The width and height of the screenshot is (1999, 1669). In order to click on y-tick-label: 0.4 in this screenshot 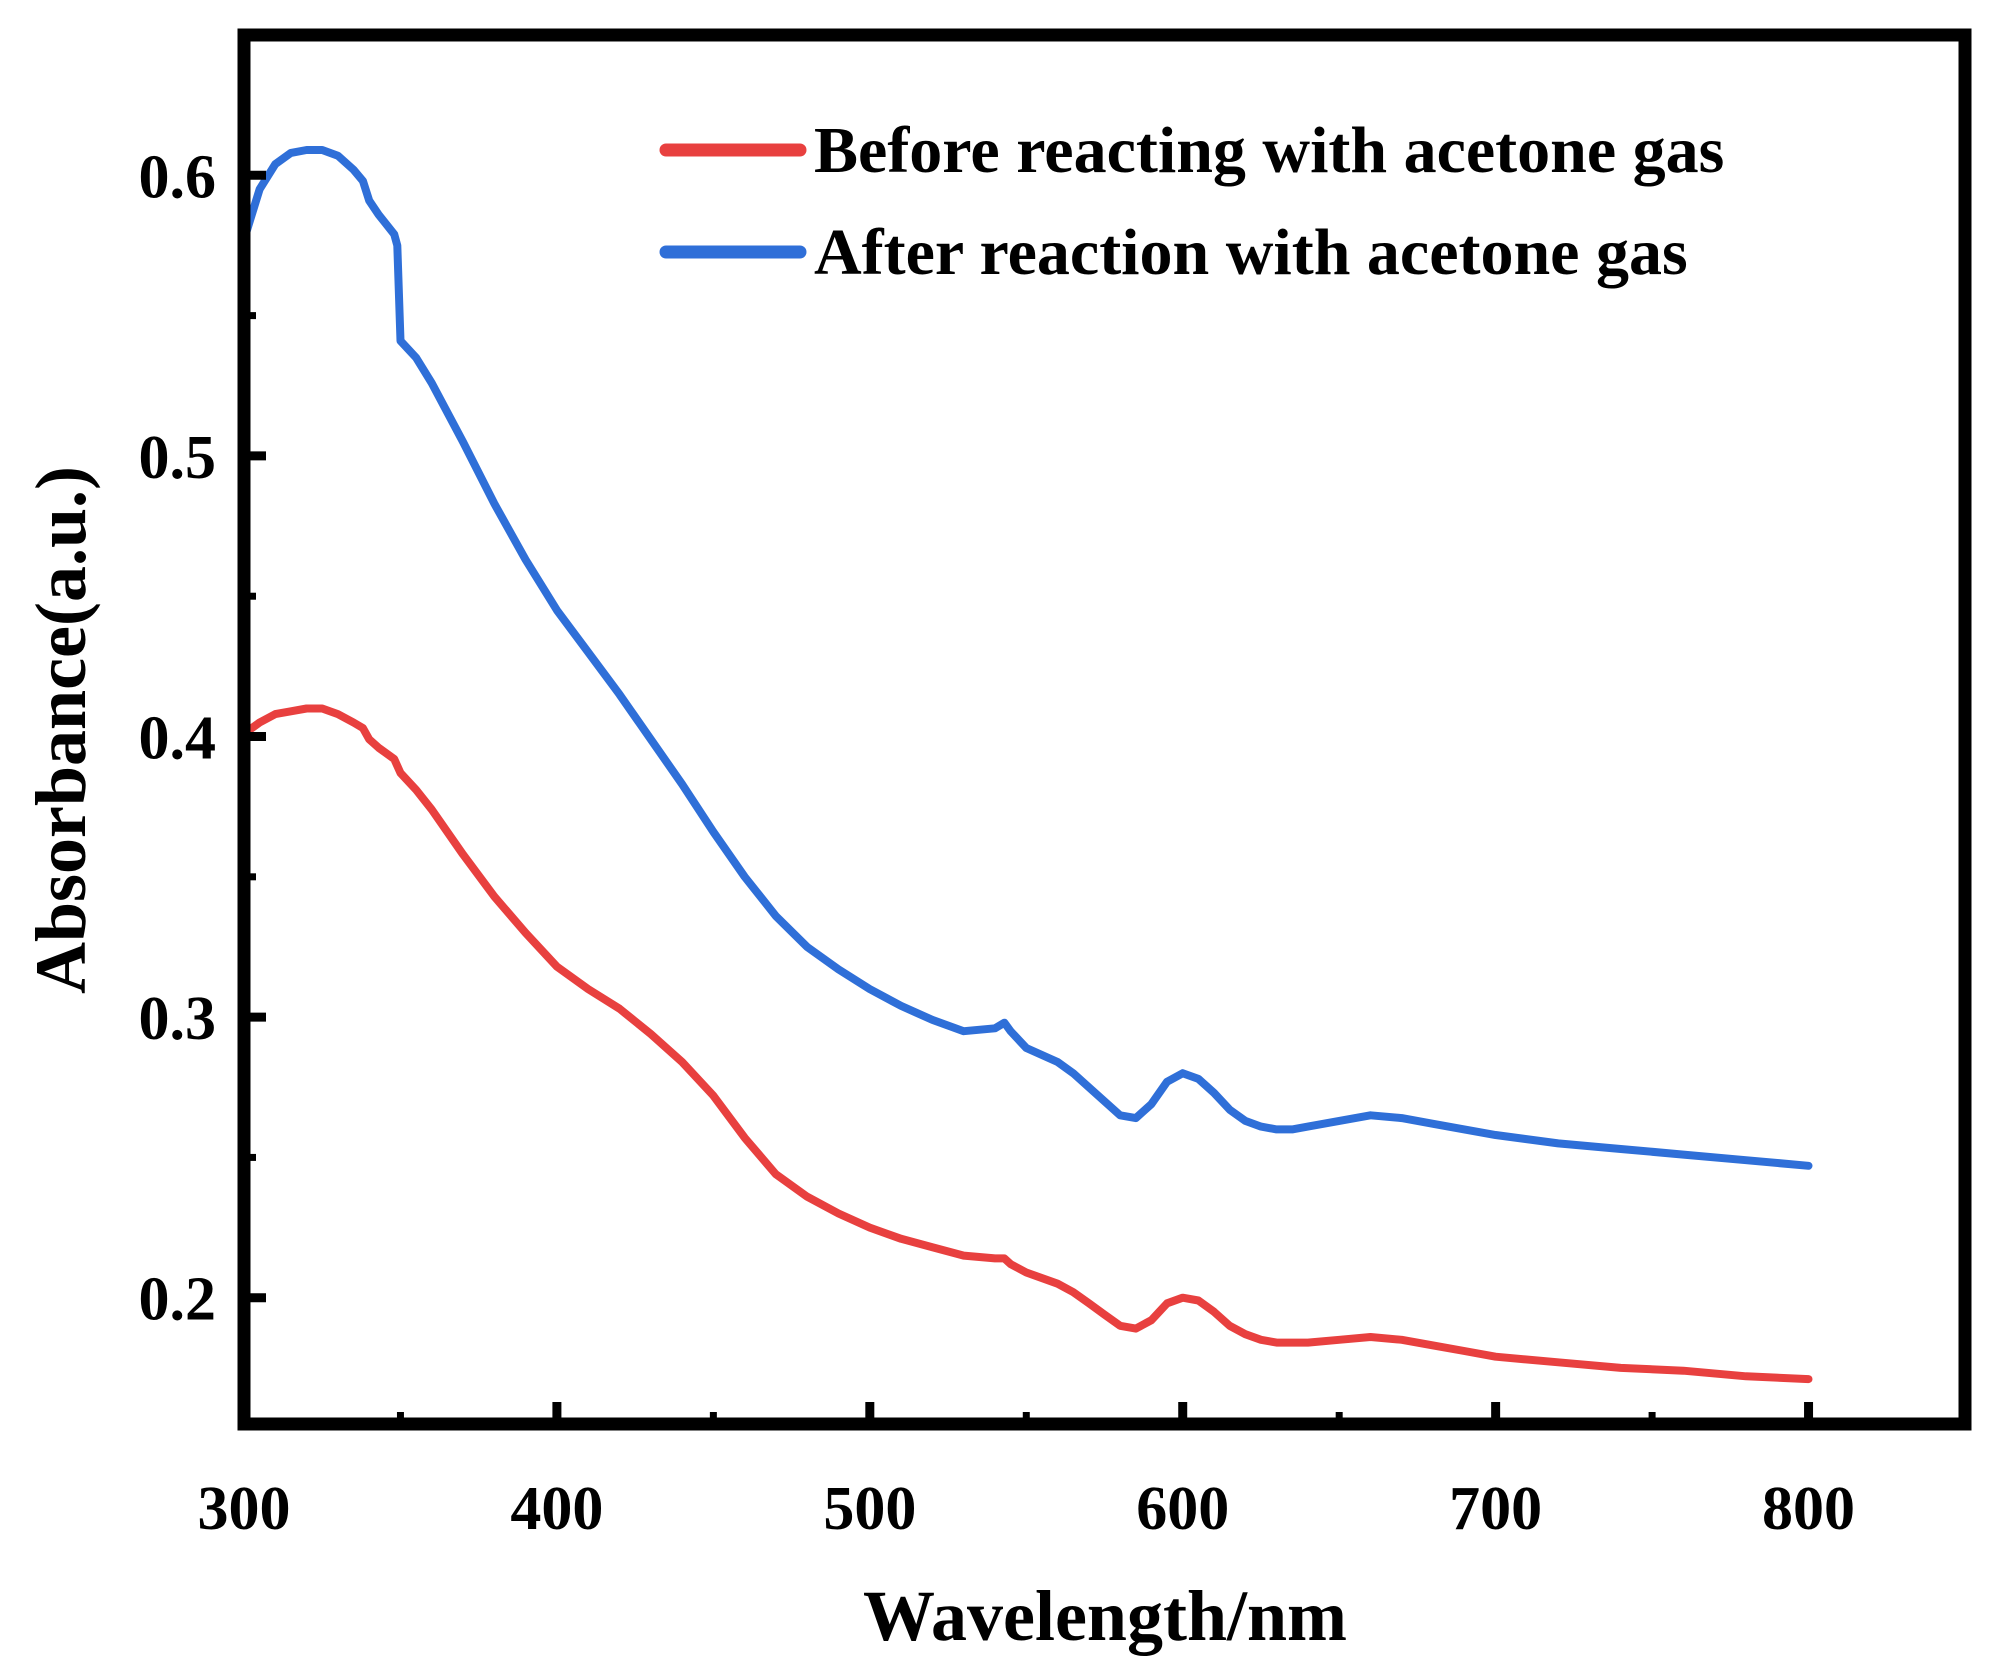, I will do `click(178, 739)`.